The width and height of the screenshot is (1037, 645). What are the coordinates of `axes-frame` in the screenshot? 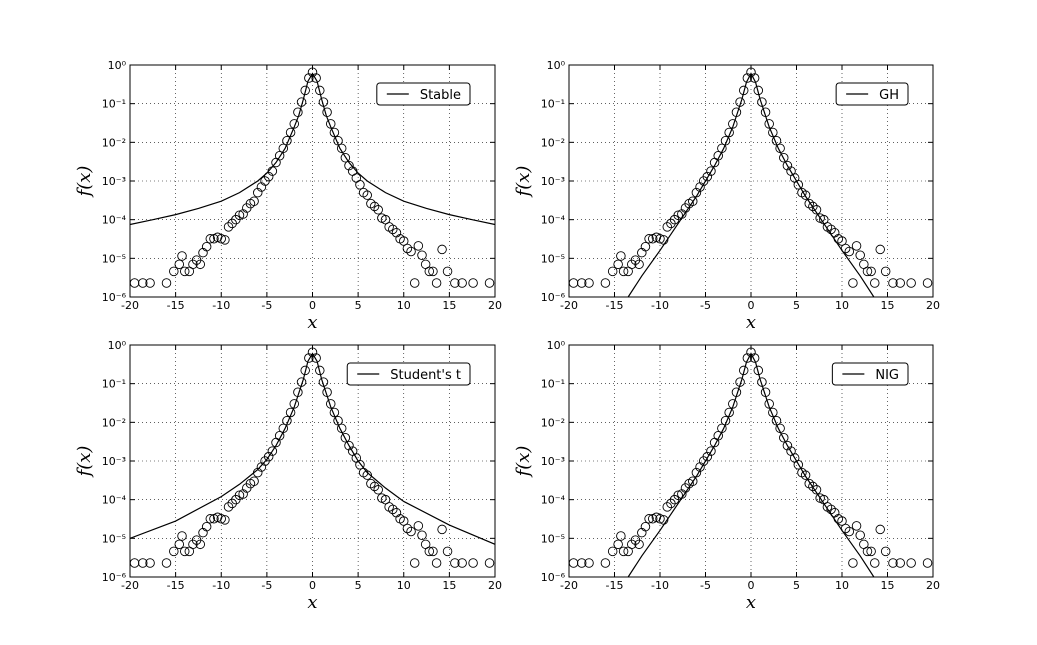 It's located at (751, 461).